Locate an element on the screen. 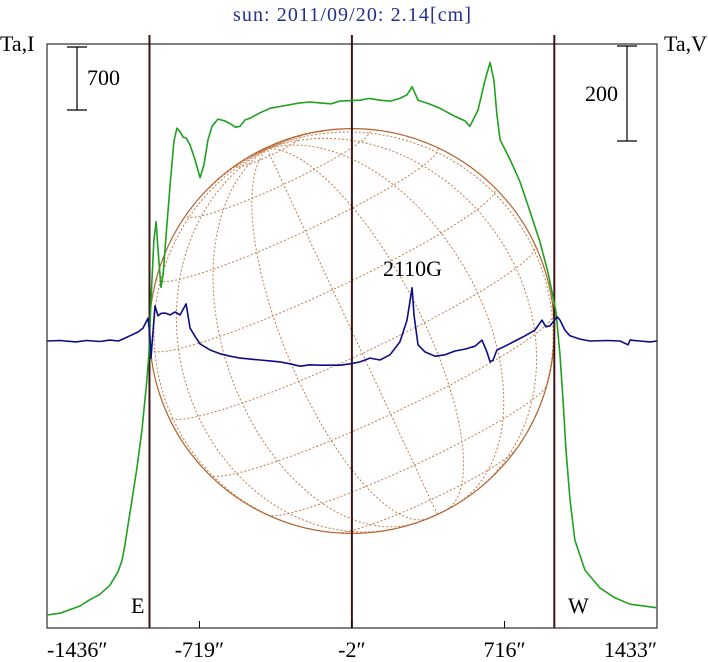 The image size is (708, 662). x-tick-label: -1436″ is located at coordinates (77, 649).